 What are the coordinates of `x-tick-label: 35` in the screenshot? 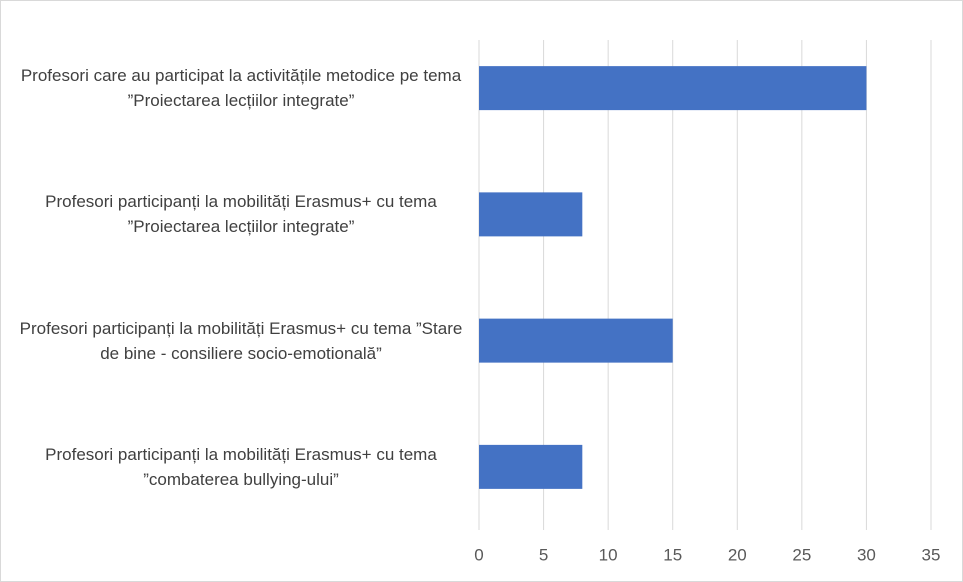 It's located at (931, 554).